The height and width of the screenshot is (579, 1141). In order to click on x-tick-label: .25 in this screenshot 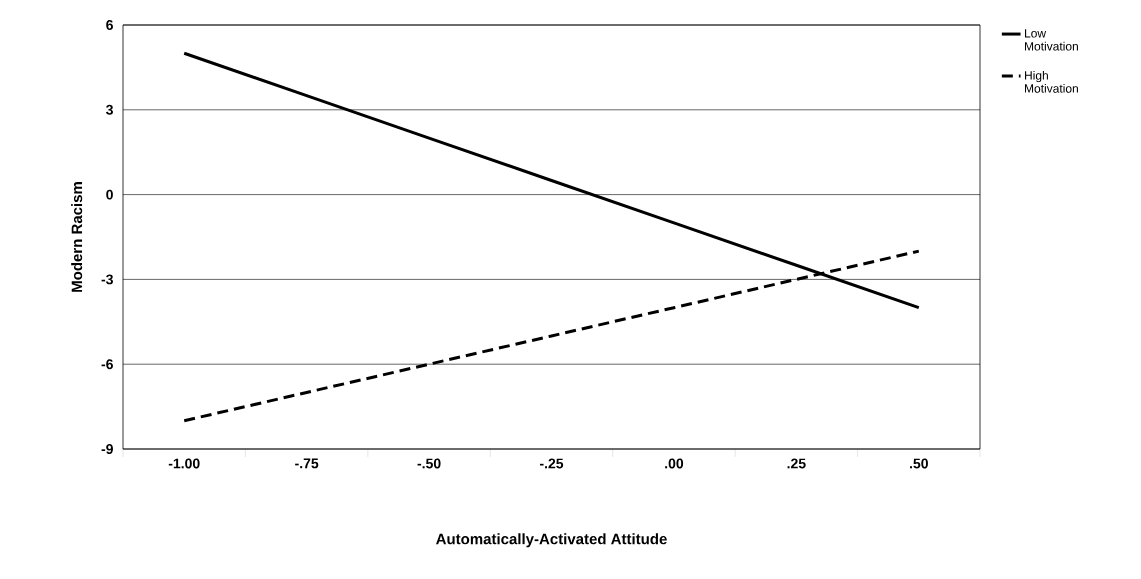, I will do `click(796, 463)`.